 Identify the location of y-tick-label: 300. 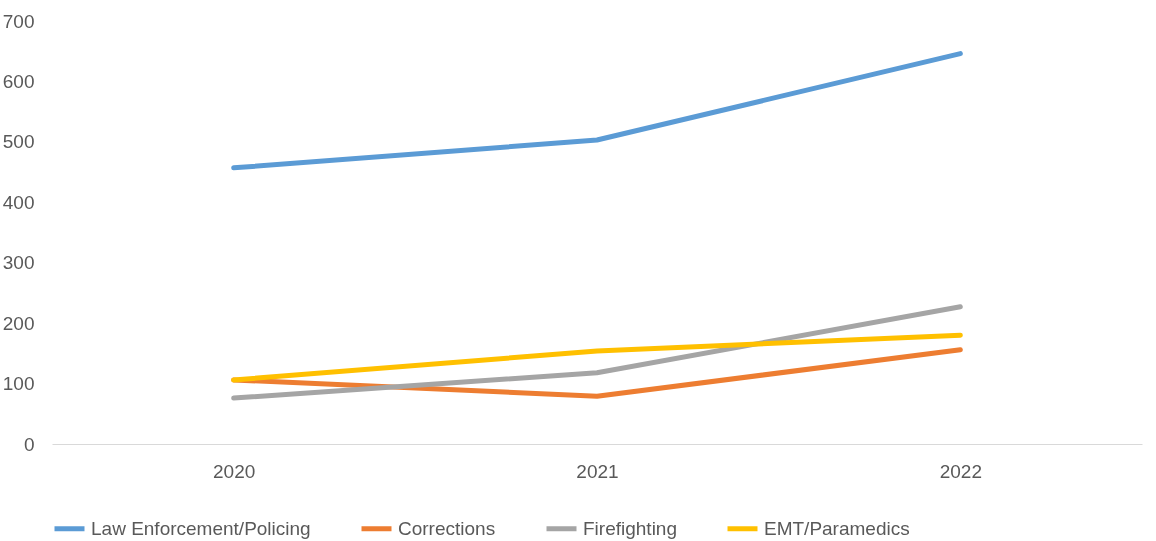
(18, 263).